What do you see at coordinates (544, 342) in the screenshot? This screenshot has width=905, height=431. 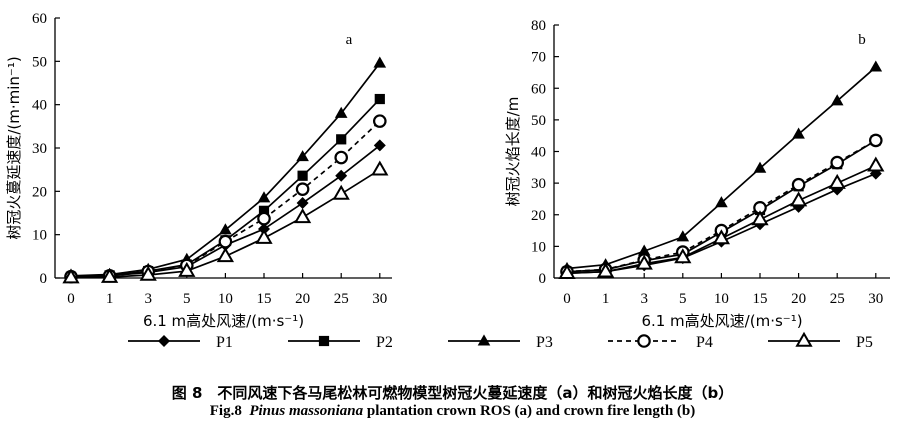 I see `legend-label-P3: P3` at bounding box center [544, 342].